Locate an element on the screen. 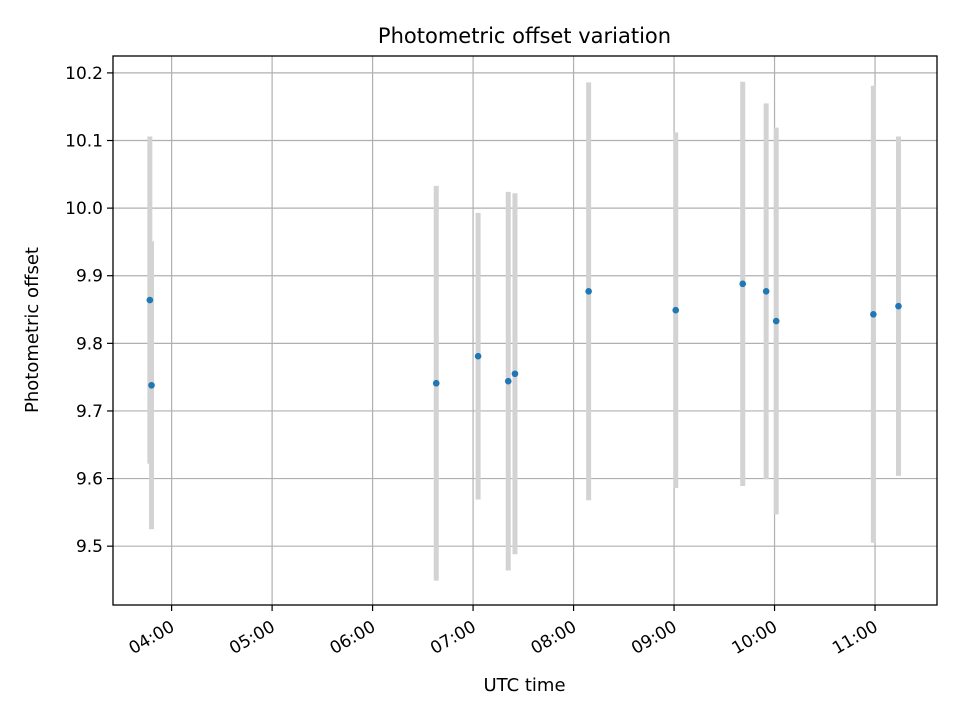 The image size is (960, 720). y-axis-label: Photometric offset is located at coordinates (32, 330).